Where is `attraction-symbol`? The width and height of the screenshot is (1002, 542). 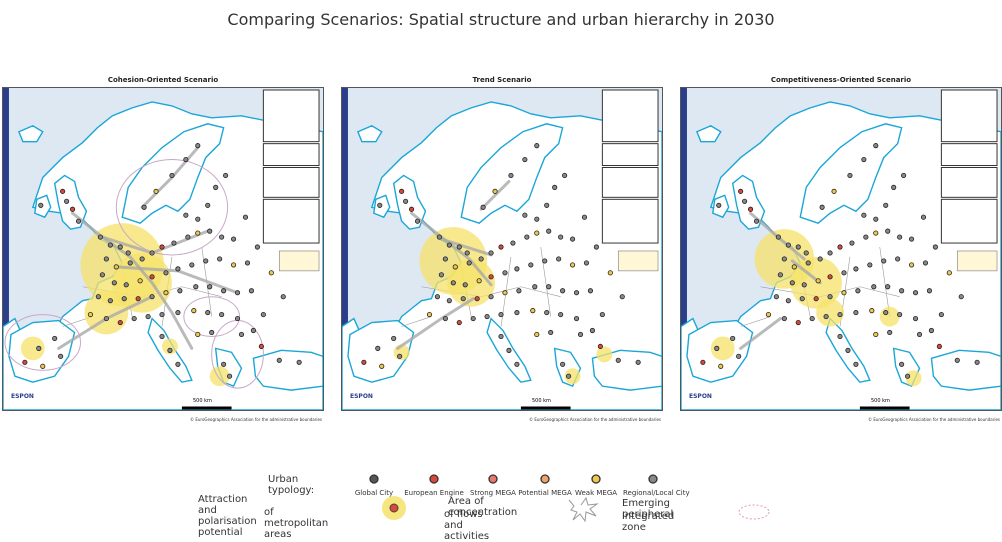
attraction-symbol is located at coordinates (394, 508).